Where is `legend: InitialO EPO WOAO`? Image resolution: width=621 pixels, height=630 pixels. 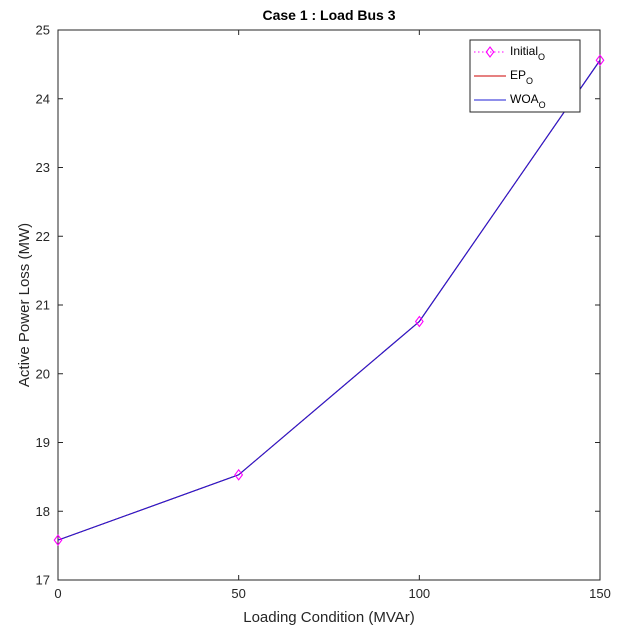
legend: InitialO EPO WOAO is located at coordinates (525, 76).